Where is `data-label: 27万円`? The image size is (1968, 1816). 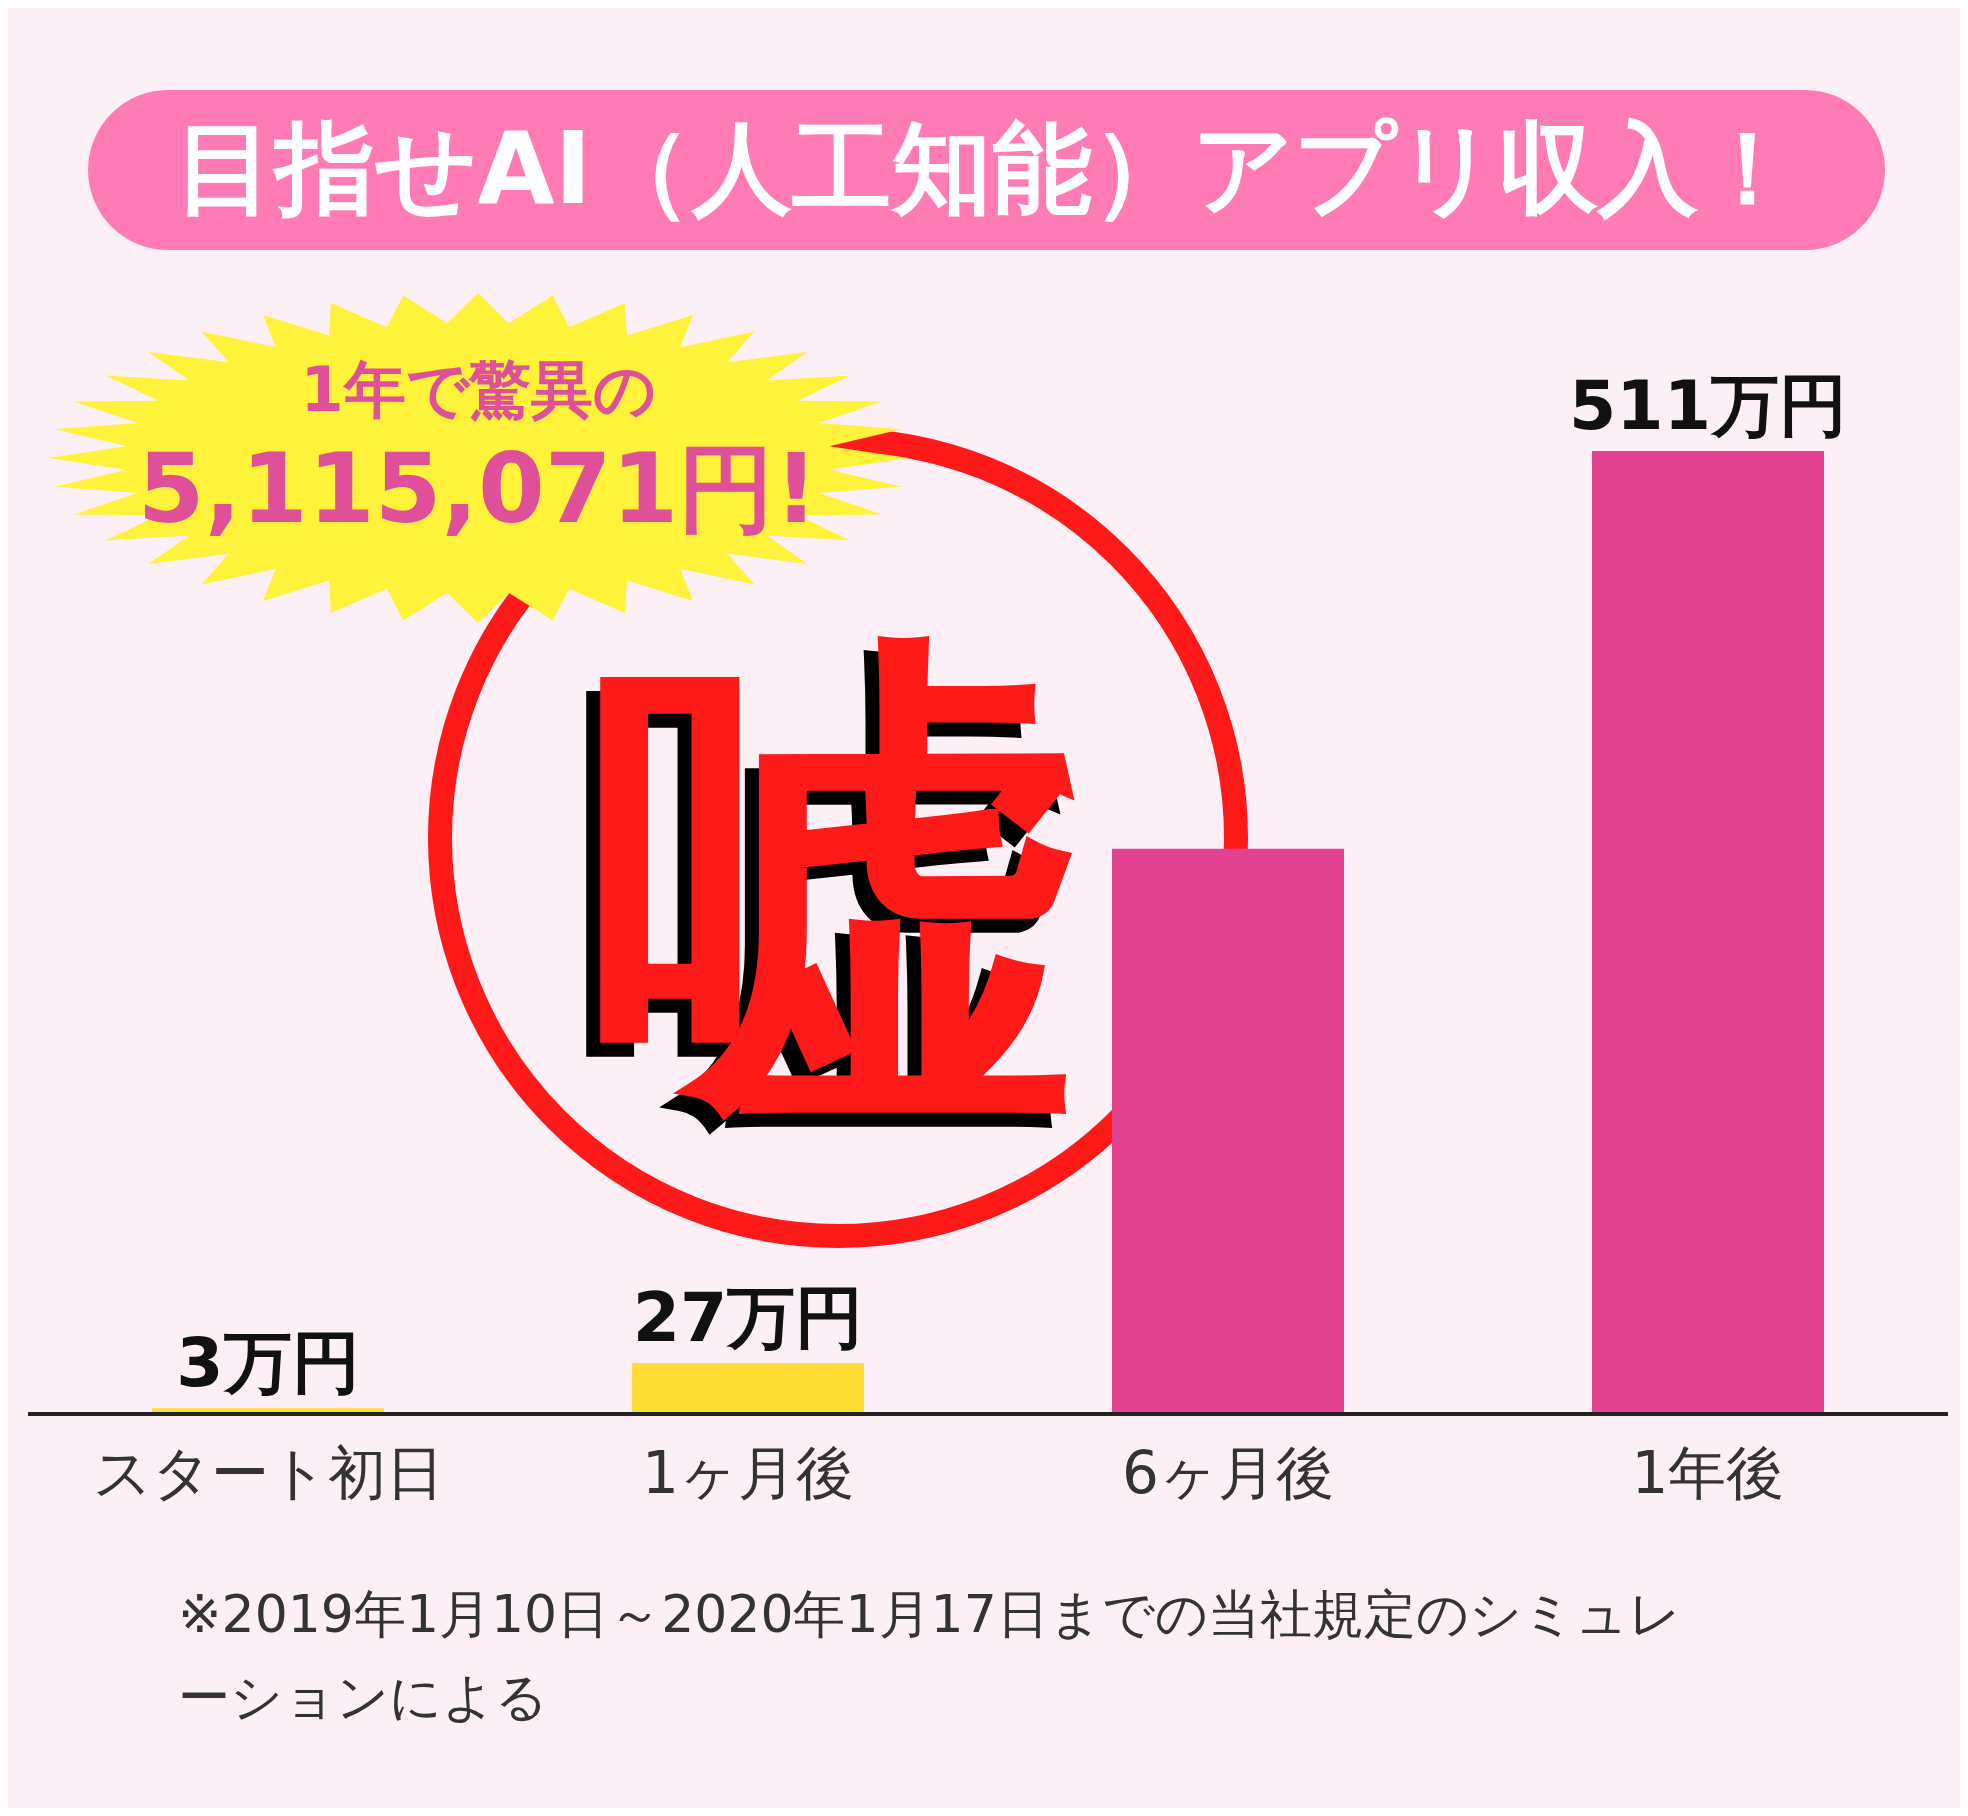 data-label: 27万円 is located at coordinates (748, 1318).